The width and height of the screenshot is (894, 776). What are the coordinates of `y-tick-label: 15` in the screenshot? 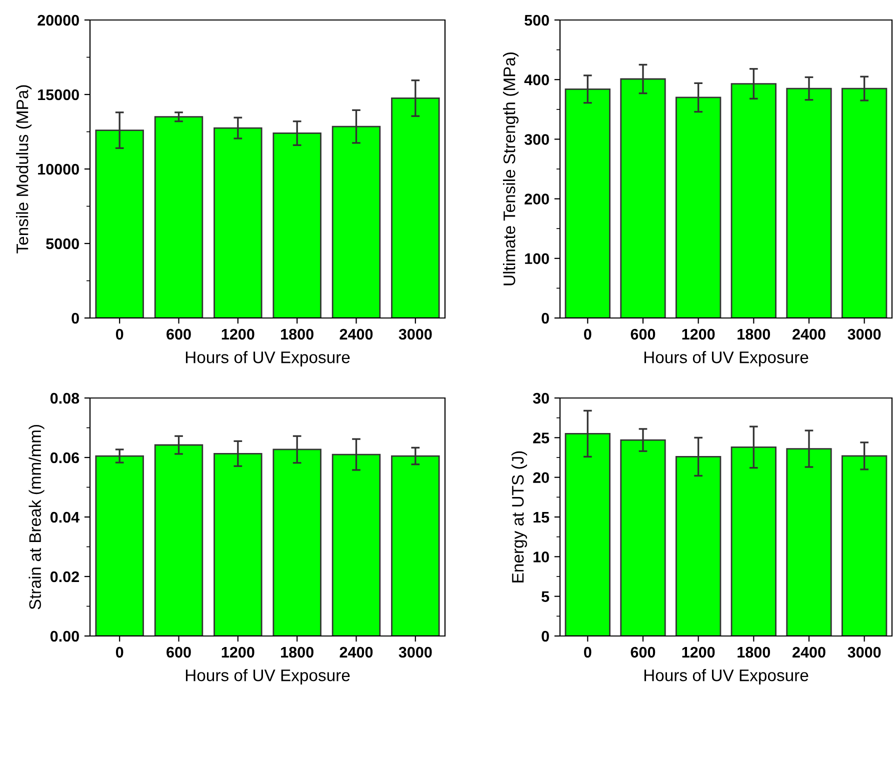 It's located at (542, 517).